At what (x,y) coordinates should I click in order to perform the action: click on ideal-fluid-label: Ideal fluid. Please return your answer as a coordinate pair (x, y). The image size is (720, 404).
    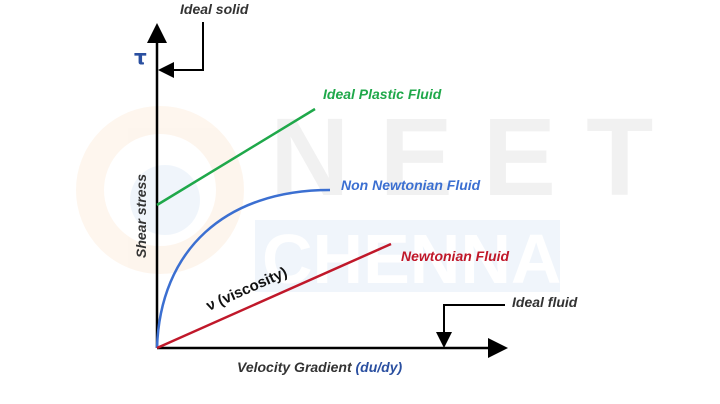
    Looking at the image, I should click on (545, 302).